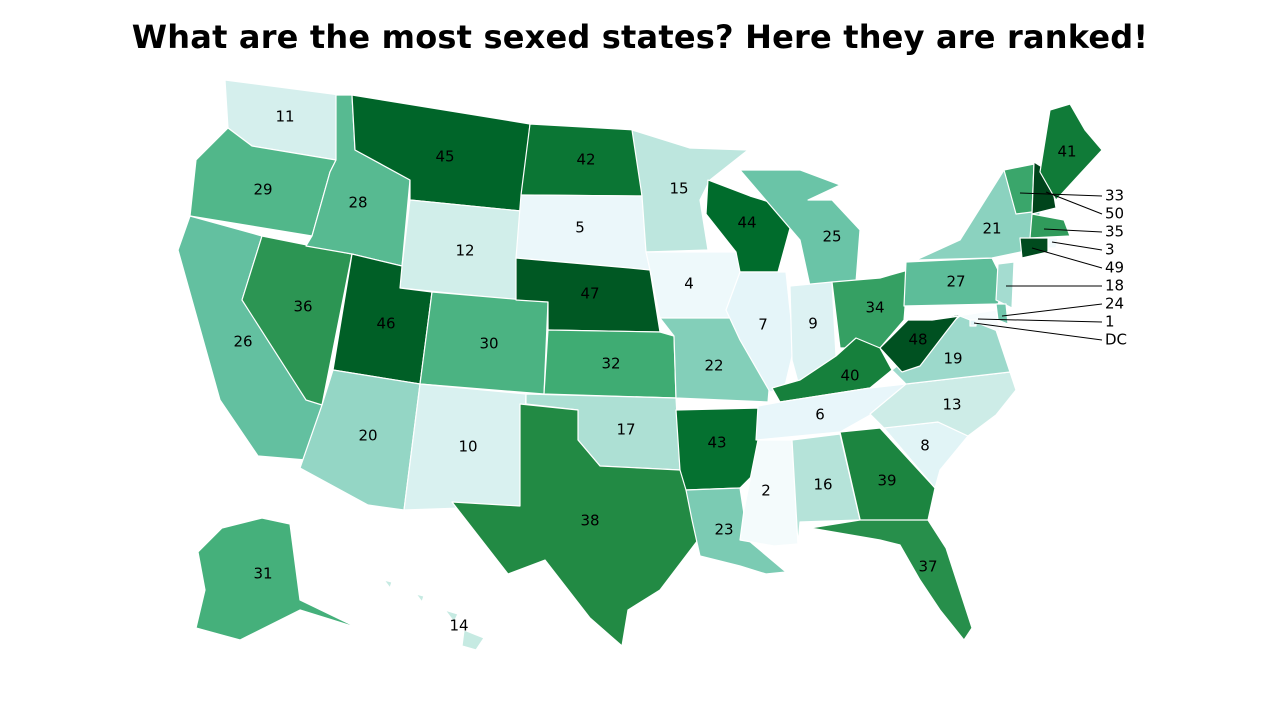  I want to click on callout-label: 35, so click(1114, 232).